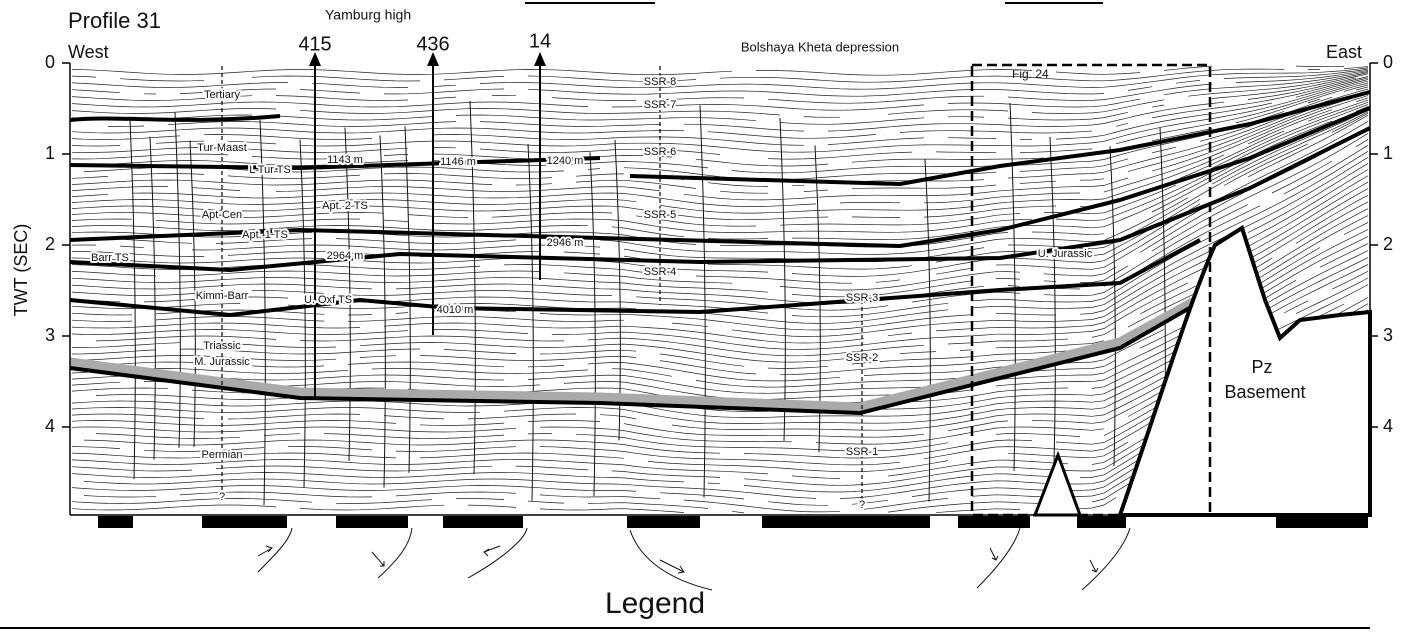  Describe the element at coordinates (222, 346) in the screenshot. I see `horizon-label: Triassic` at that location.